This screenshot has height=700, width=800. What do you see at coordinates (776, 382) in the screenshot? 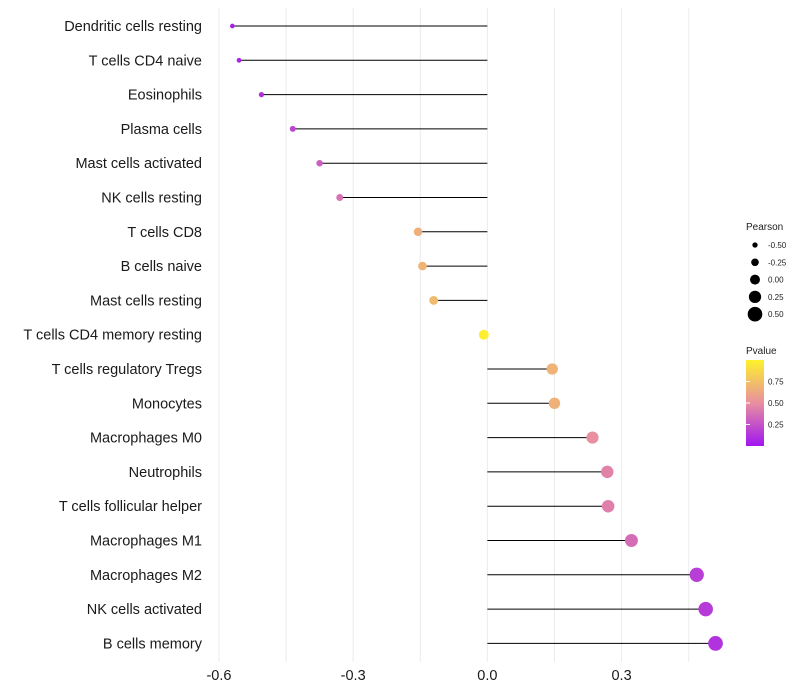
I see `color-legend-label: 0.75` at bounding box center [776, 382].